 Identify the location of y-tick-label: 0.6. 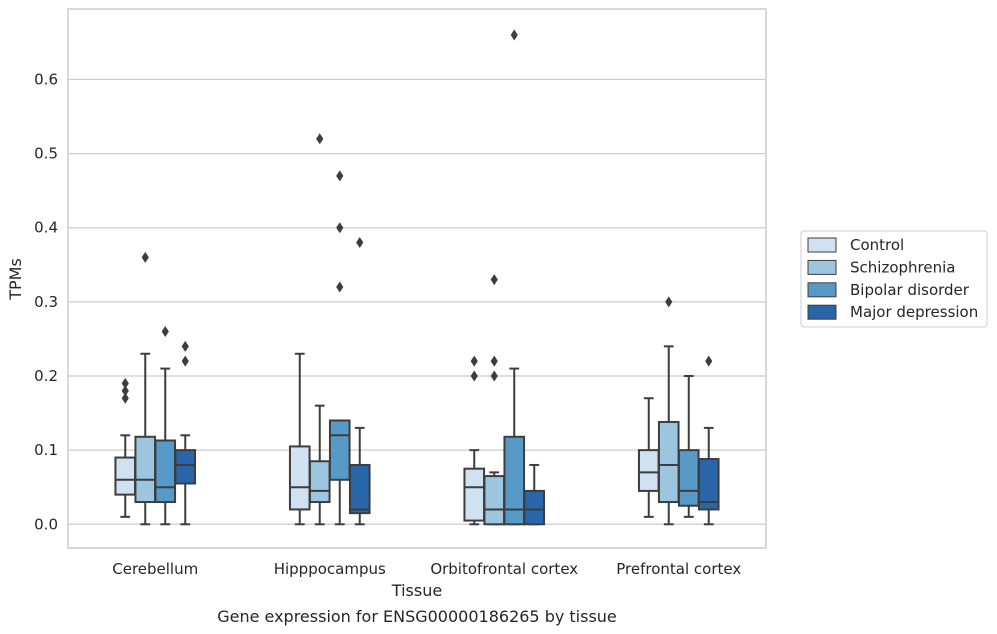
(46, 79).